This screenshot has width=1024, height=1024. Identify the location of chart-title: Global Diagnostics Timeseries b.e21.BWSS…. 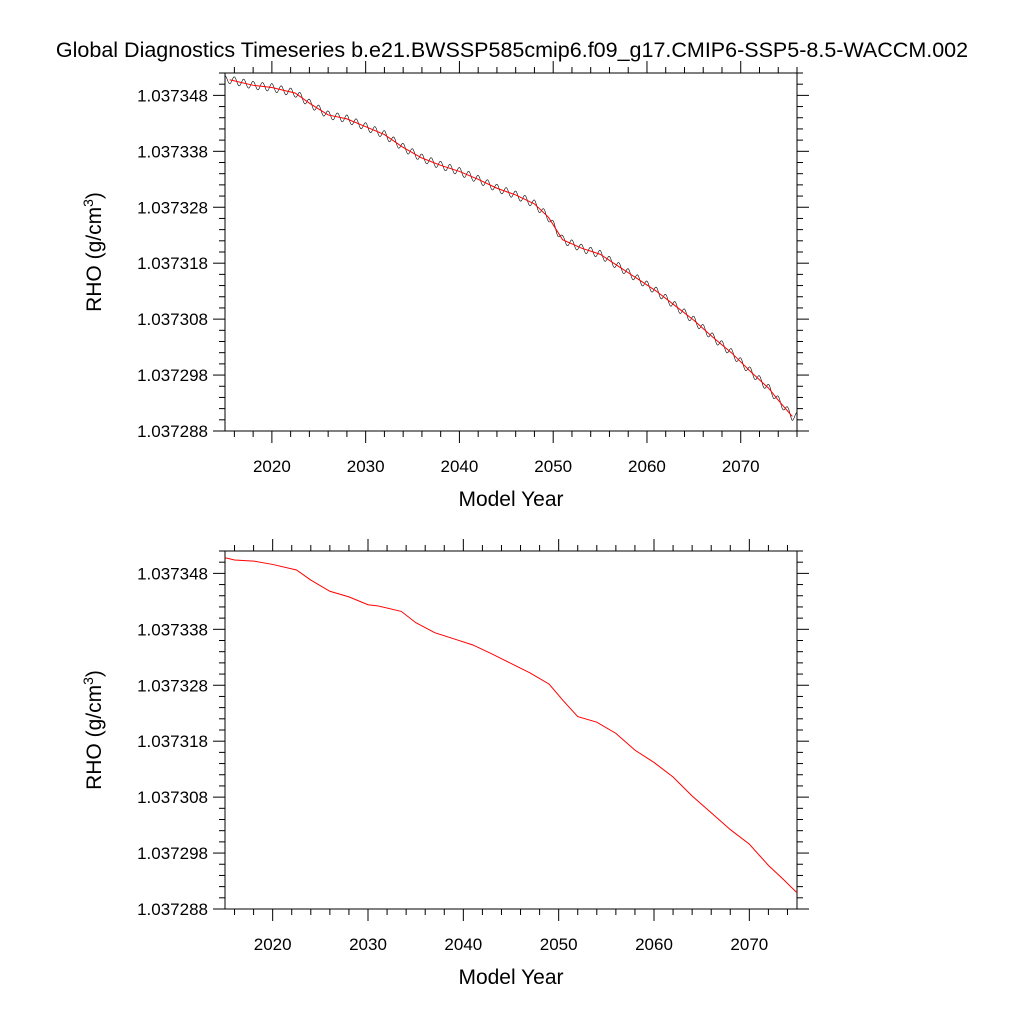
(512, 50).